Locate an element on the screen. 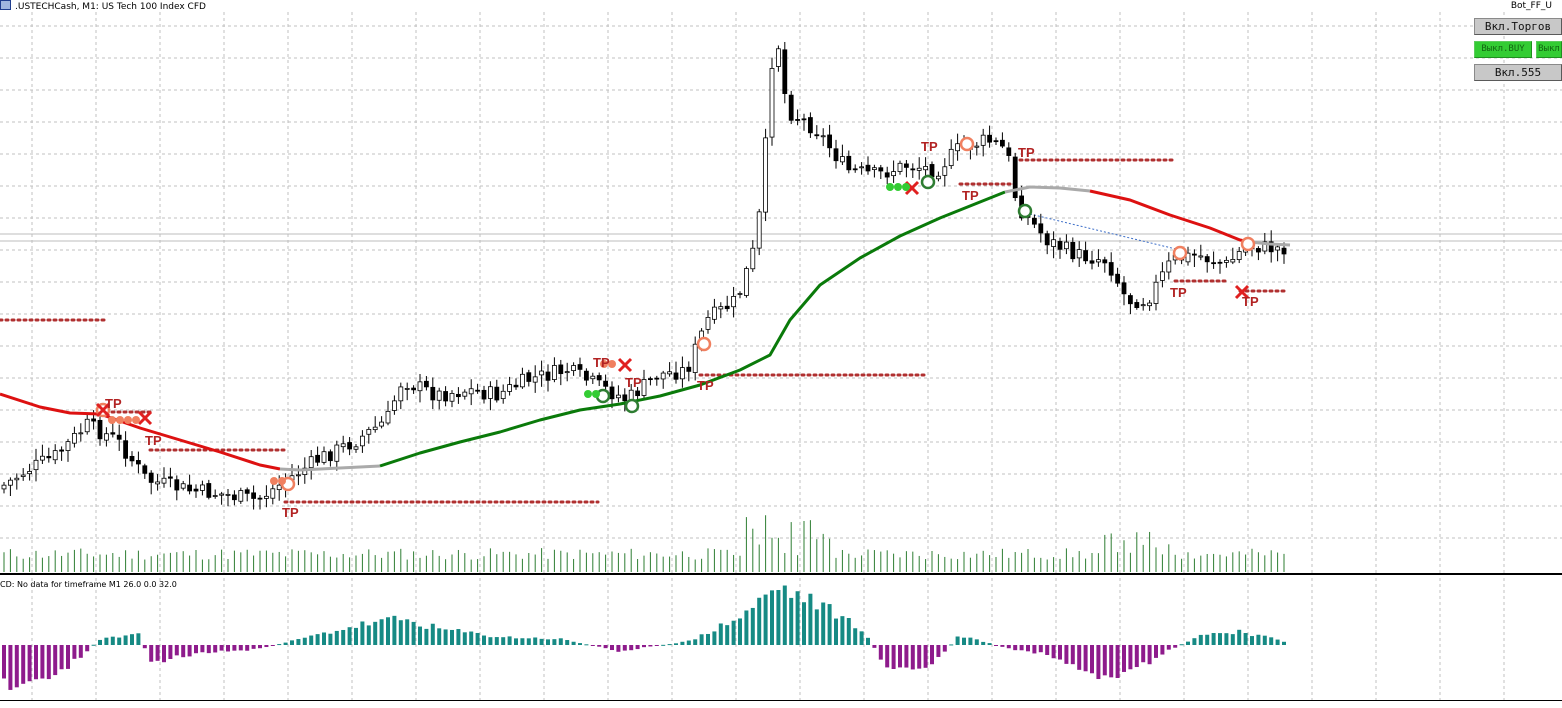 The image size is (1562, 708). buy-toggle-button: Выкл.BUY is located at coordinates (1503, 49).